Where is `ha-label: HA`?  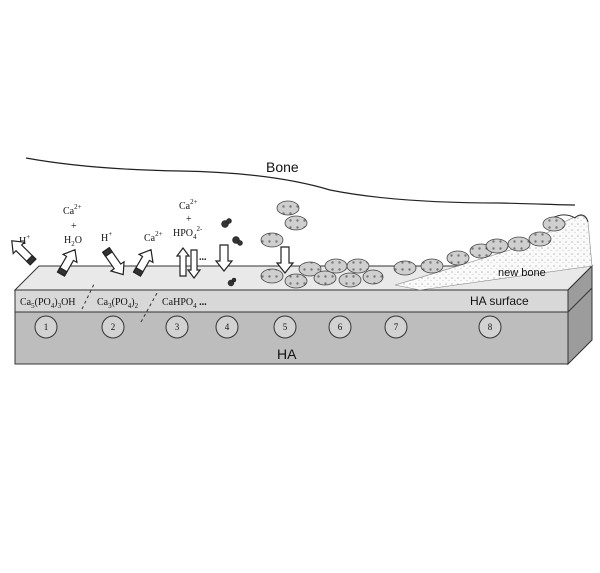
ha-label: HA is located at coordinates (287, 354).